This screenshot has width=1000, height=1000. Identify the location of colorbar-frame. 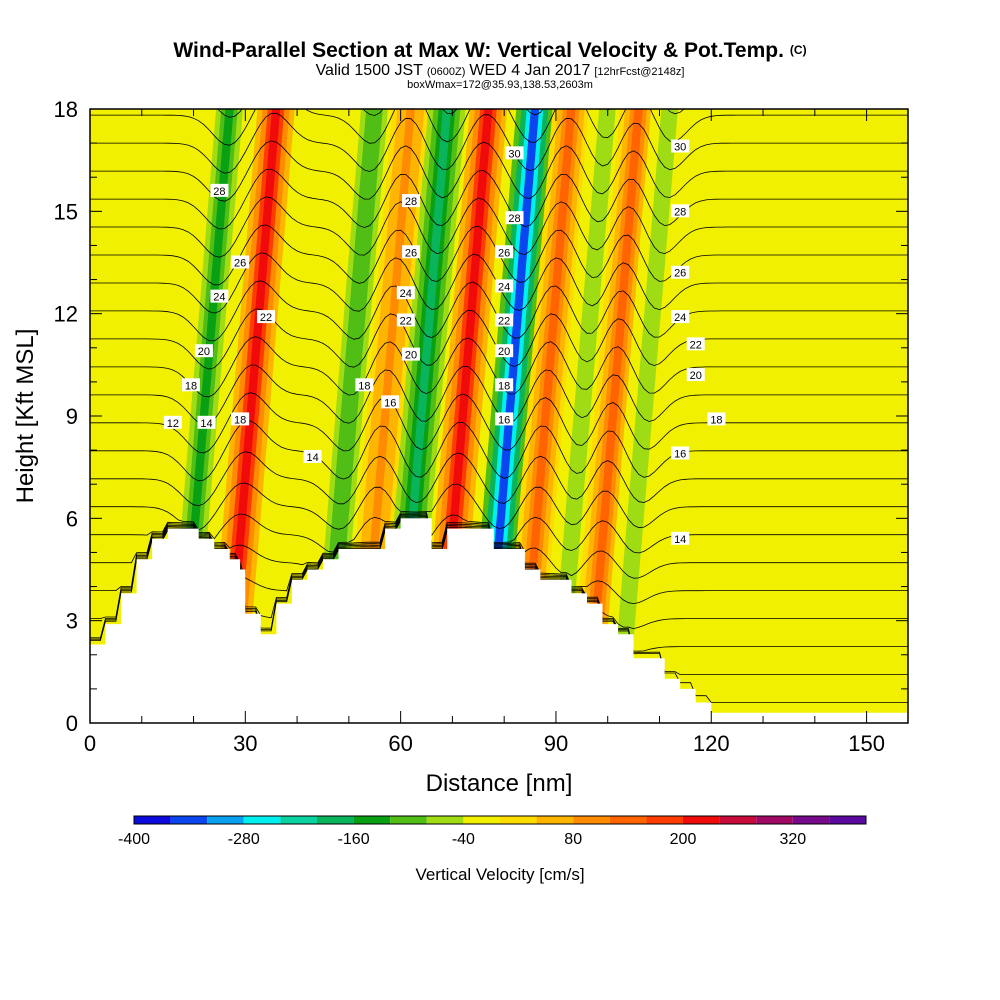
(500, 820).